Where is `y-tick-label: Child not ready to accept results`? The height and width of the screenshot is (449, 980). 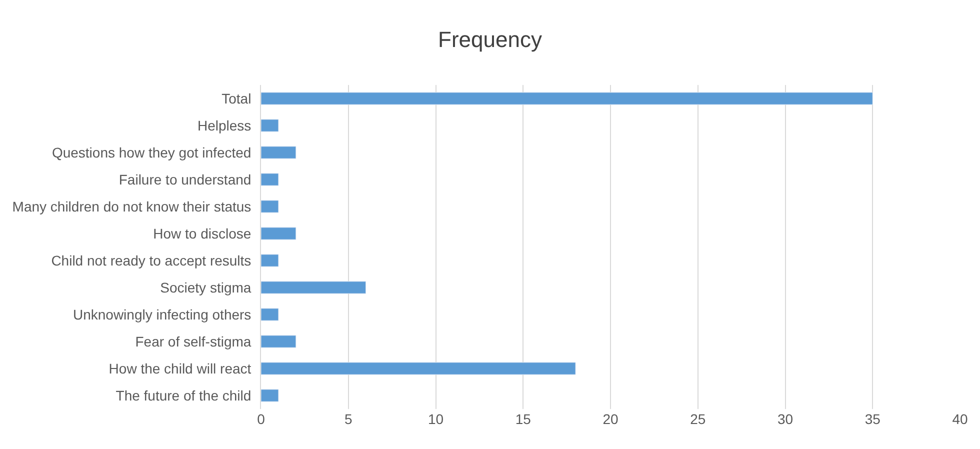
y-tick-label: Child not ready to accept results is located at coordinates (151, 260).